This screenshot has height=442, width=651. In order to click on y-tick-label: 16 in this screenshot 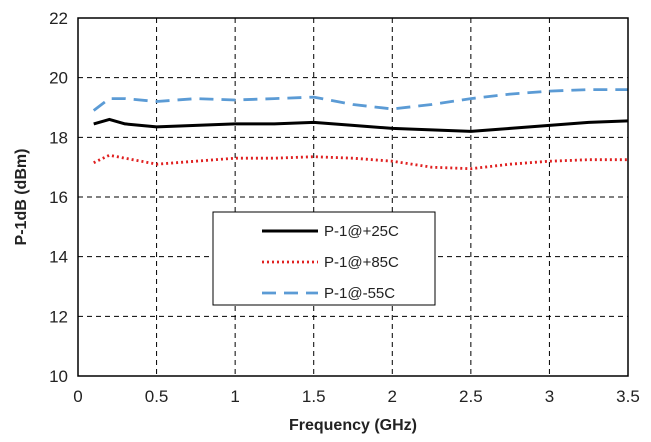, I will do `click(58, 197)`.